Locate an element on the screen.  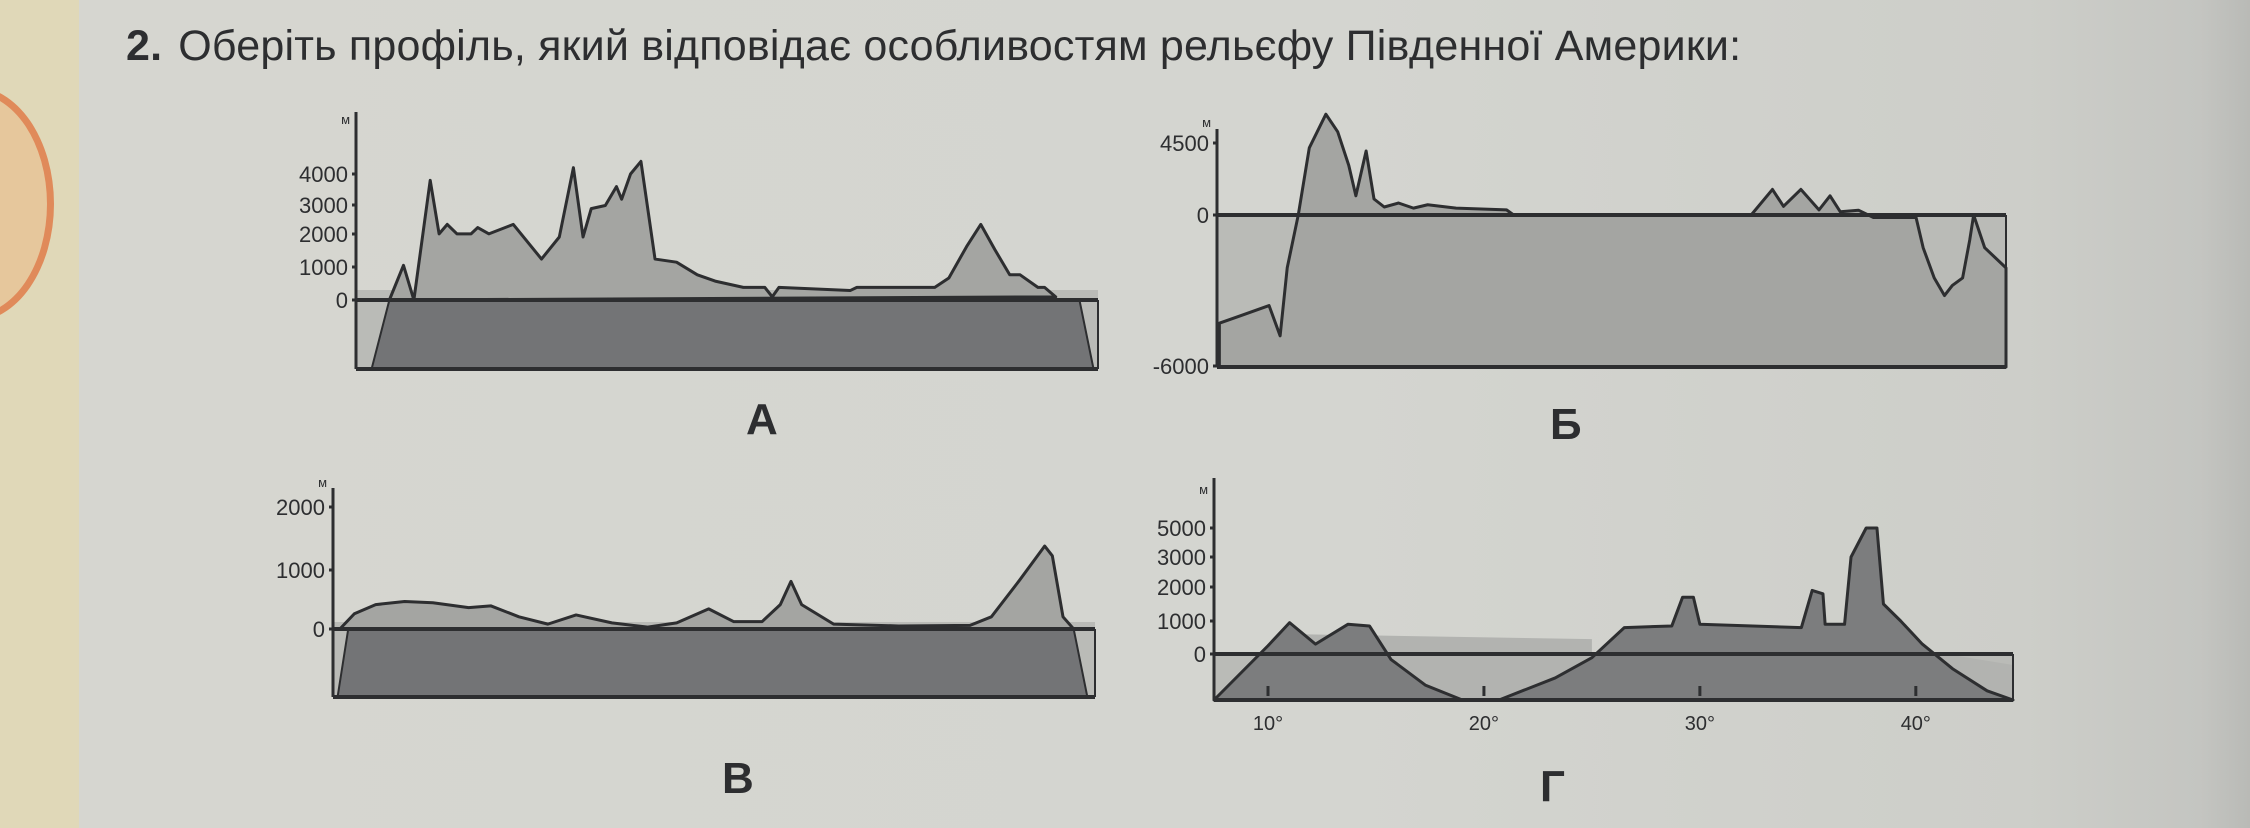
y-tick-label: 4000 is located at coordinates (323, 174).